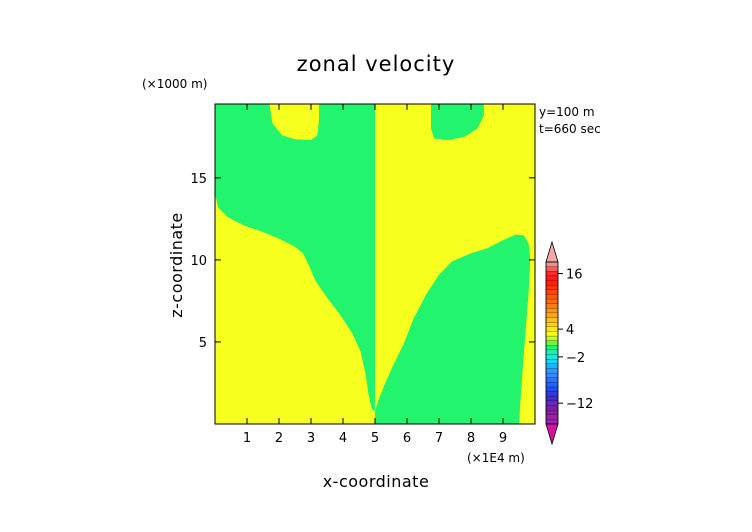 The height and width of the screenshot is (532, 752). I want to click on colorbar: 16 4 −2 −12, so click(569, 343).